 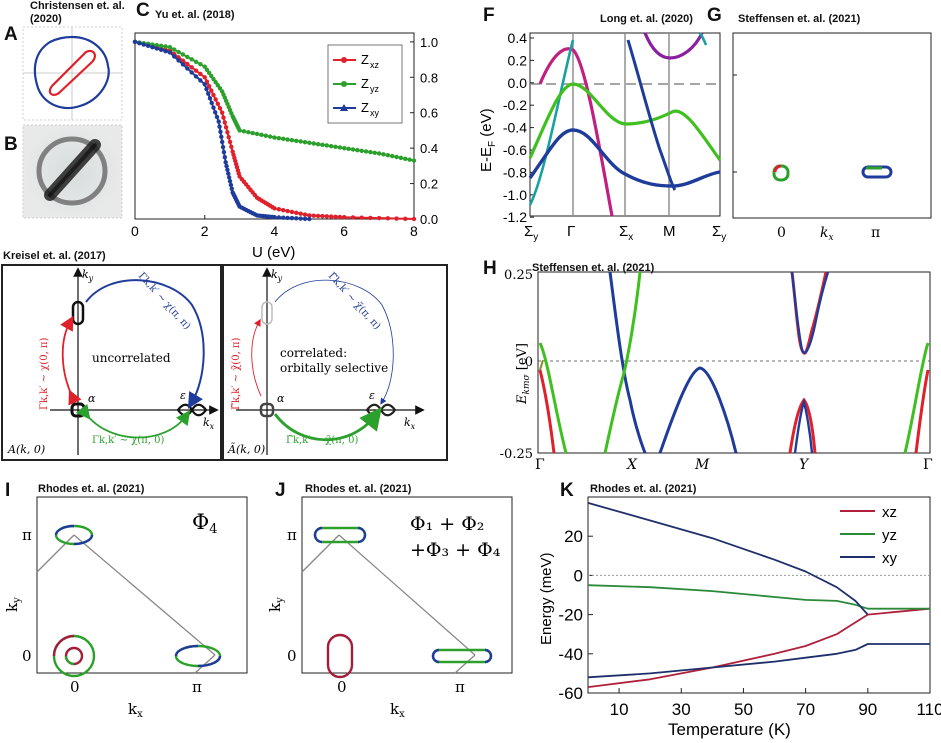 I want to click on g-x-tick-label: 0, so click(x=781, y=233).